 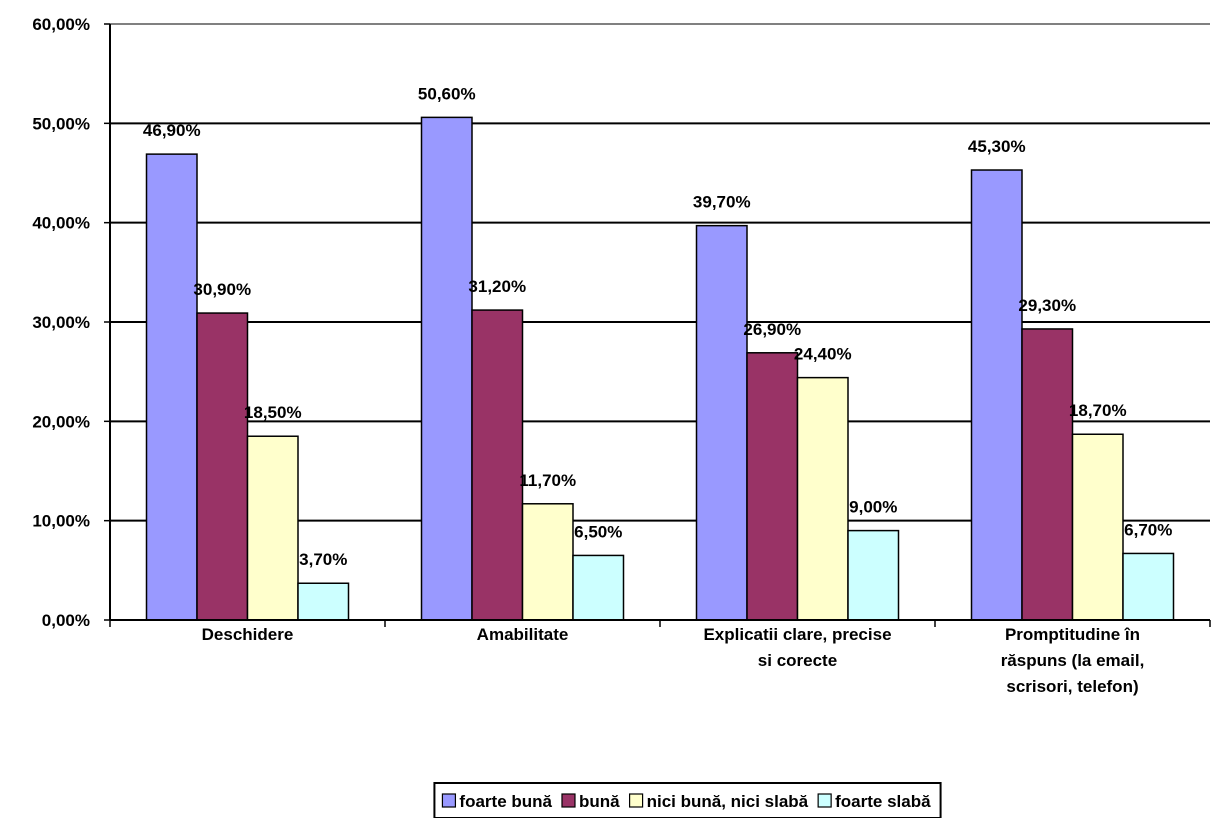 I want to click on x-tick-label: Amabilitate, so click(x=523, y=634).